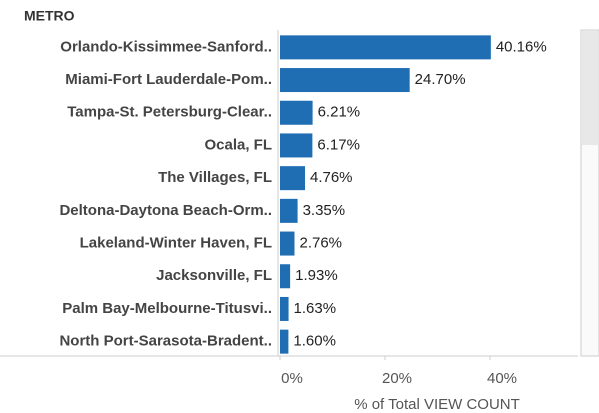  Describe the element at coordinates (397, 378) in the screenshot. I see `x-tick-label: 20%` at that location.